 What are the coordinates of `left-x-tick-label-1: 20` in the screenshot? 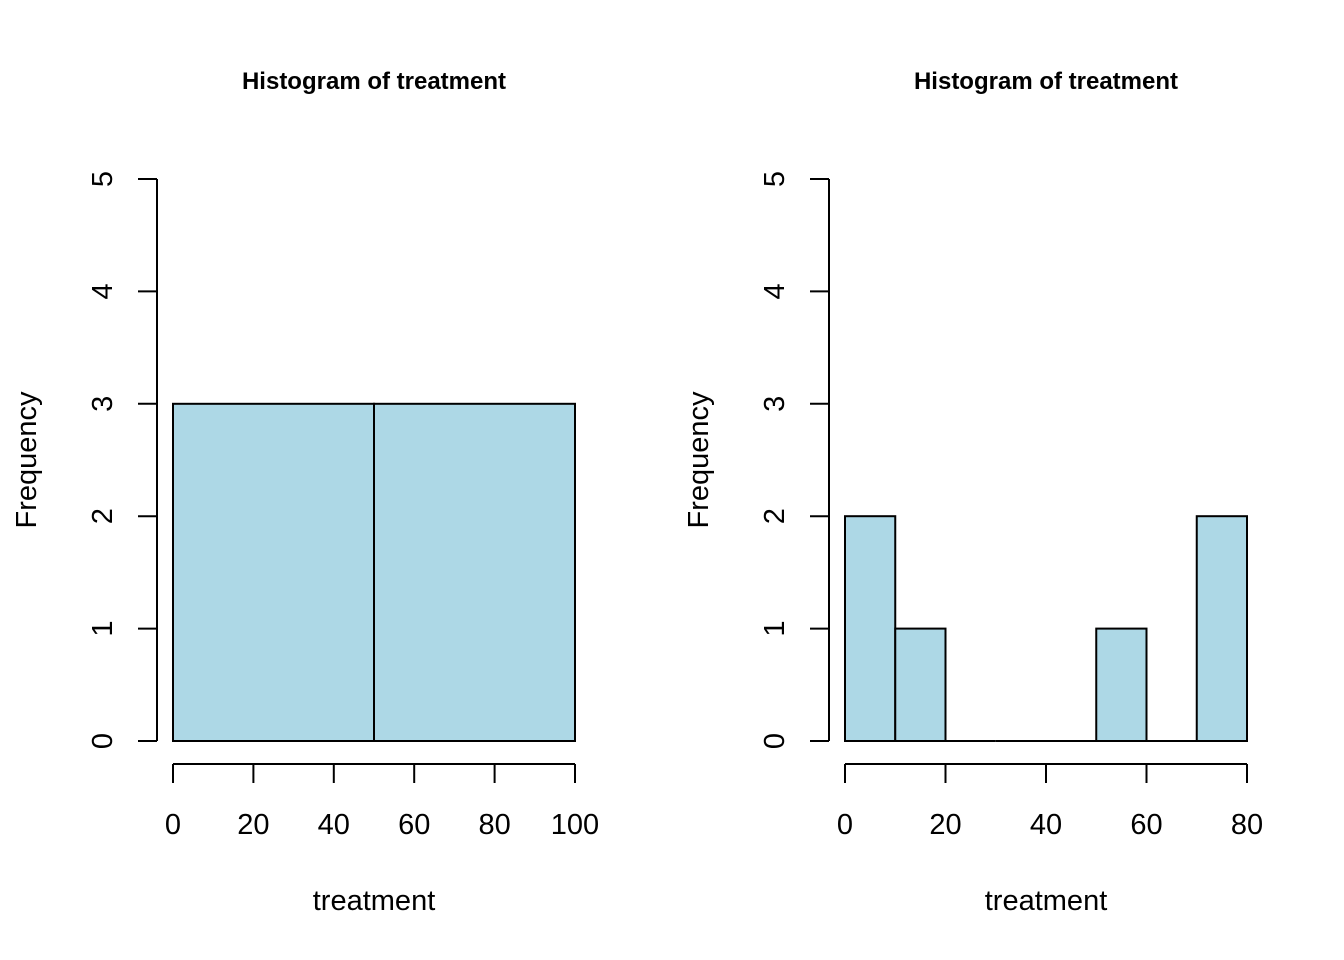 It's located at (253, 825).